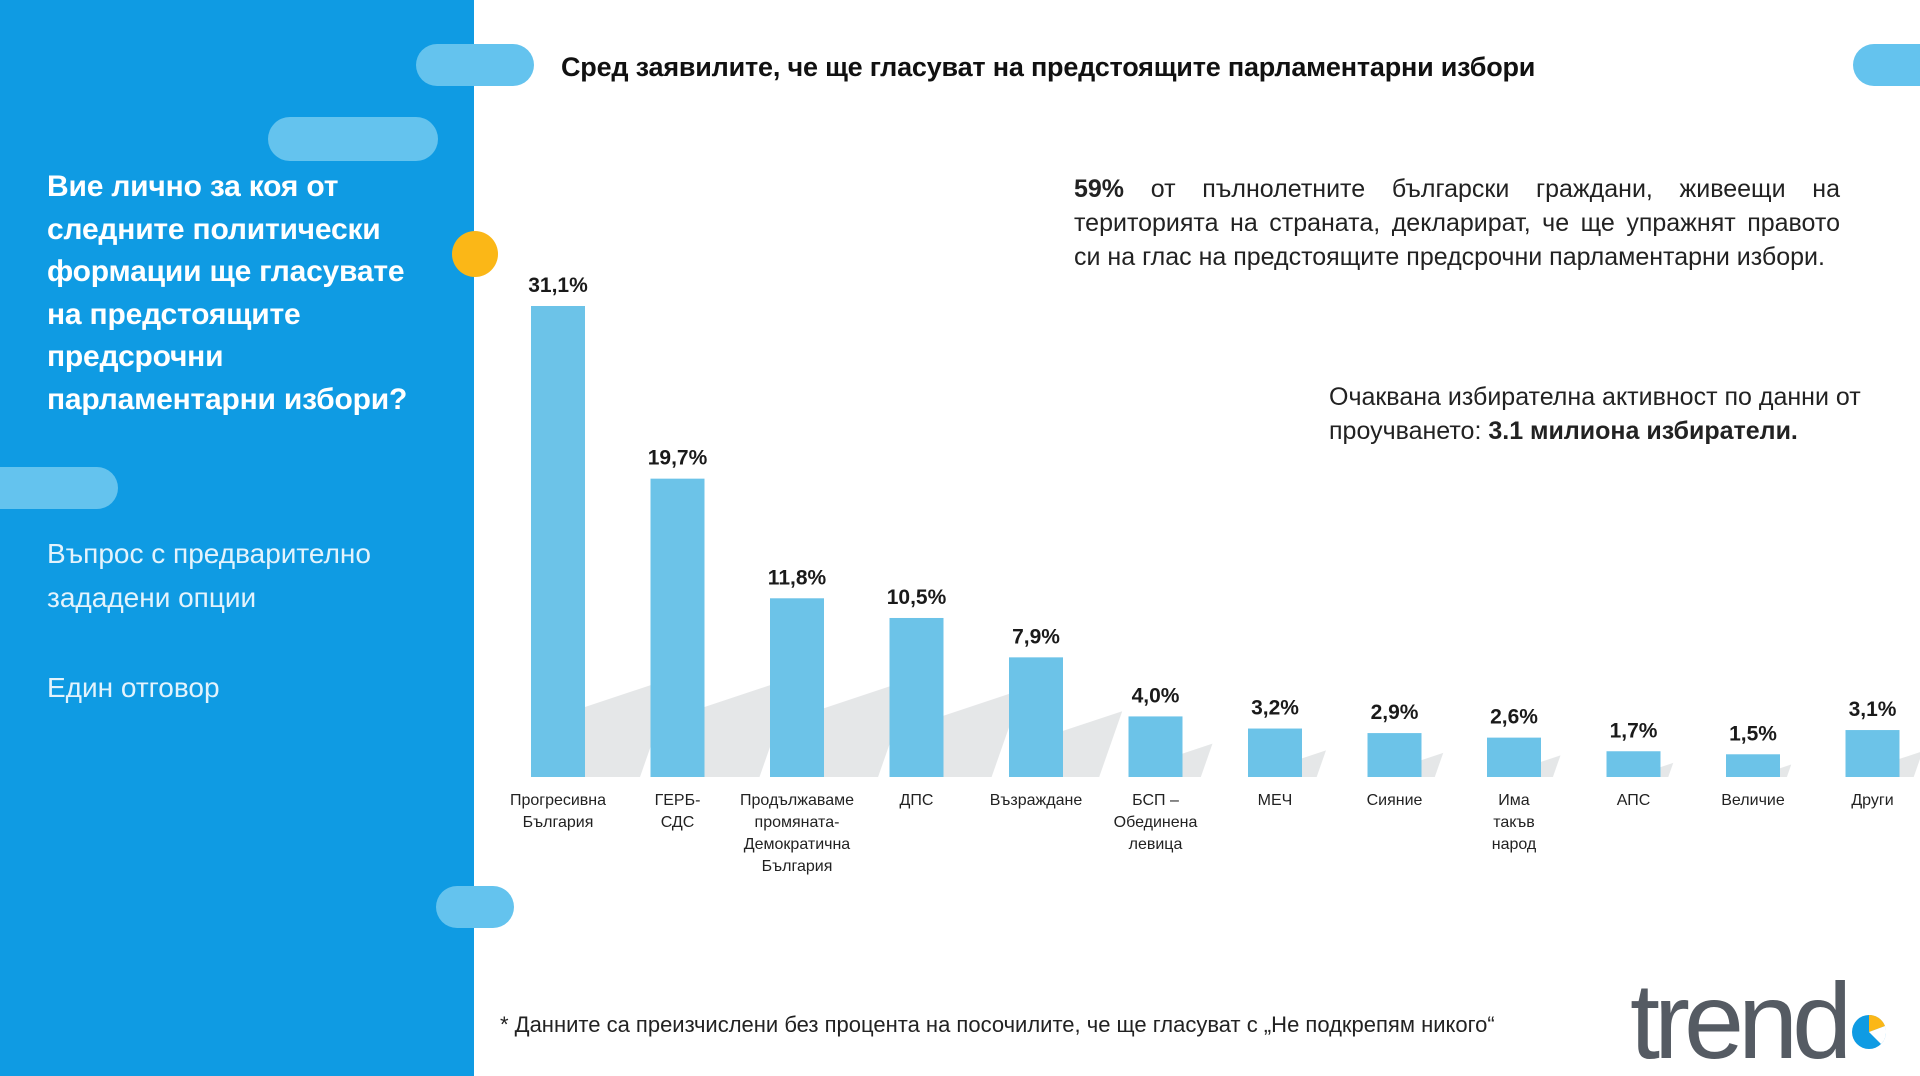 This screenshot has width=1920, height=1076. What do you see at coordinates (1738, 1018) in the screenshot?
I see `logo-text: trend` at bounding box center [1738, 1018].